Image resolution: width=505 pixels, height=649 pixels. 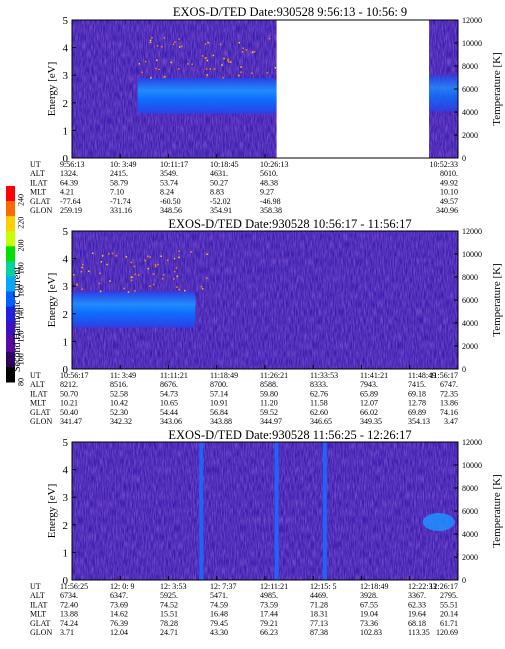 What do you see at coordinates (374, 586) in the screenshot?
I see `ephemeris-value: 12:18:49` at bounding box center [374, 586].